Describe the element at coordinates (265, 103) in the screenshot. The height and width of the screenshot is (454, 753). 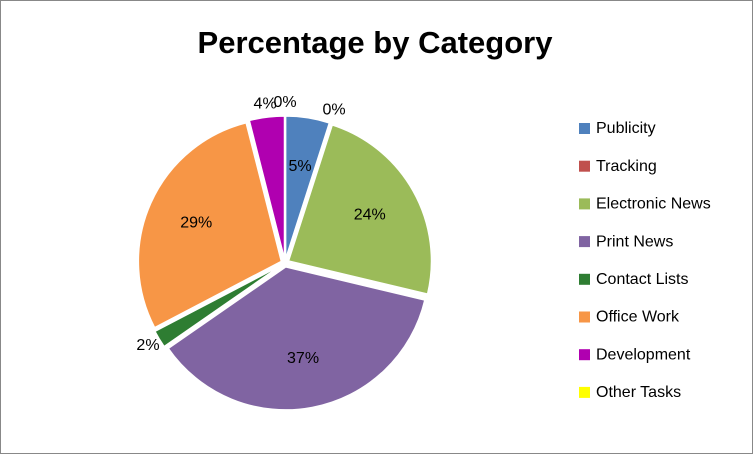
I see `data-label: 4%` at that location.